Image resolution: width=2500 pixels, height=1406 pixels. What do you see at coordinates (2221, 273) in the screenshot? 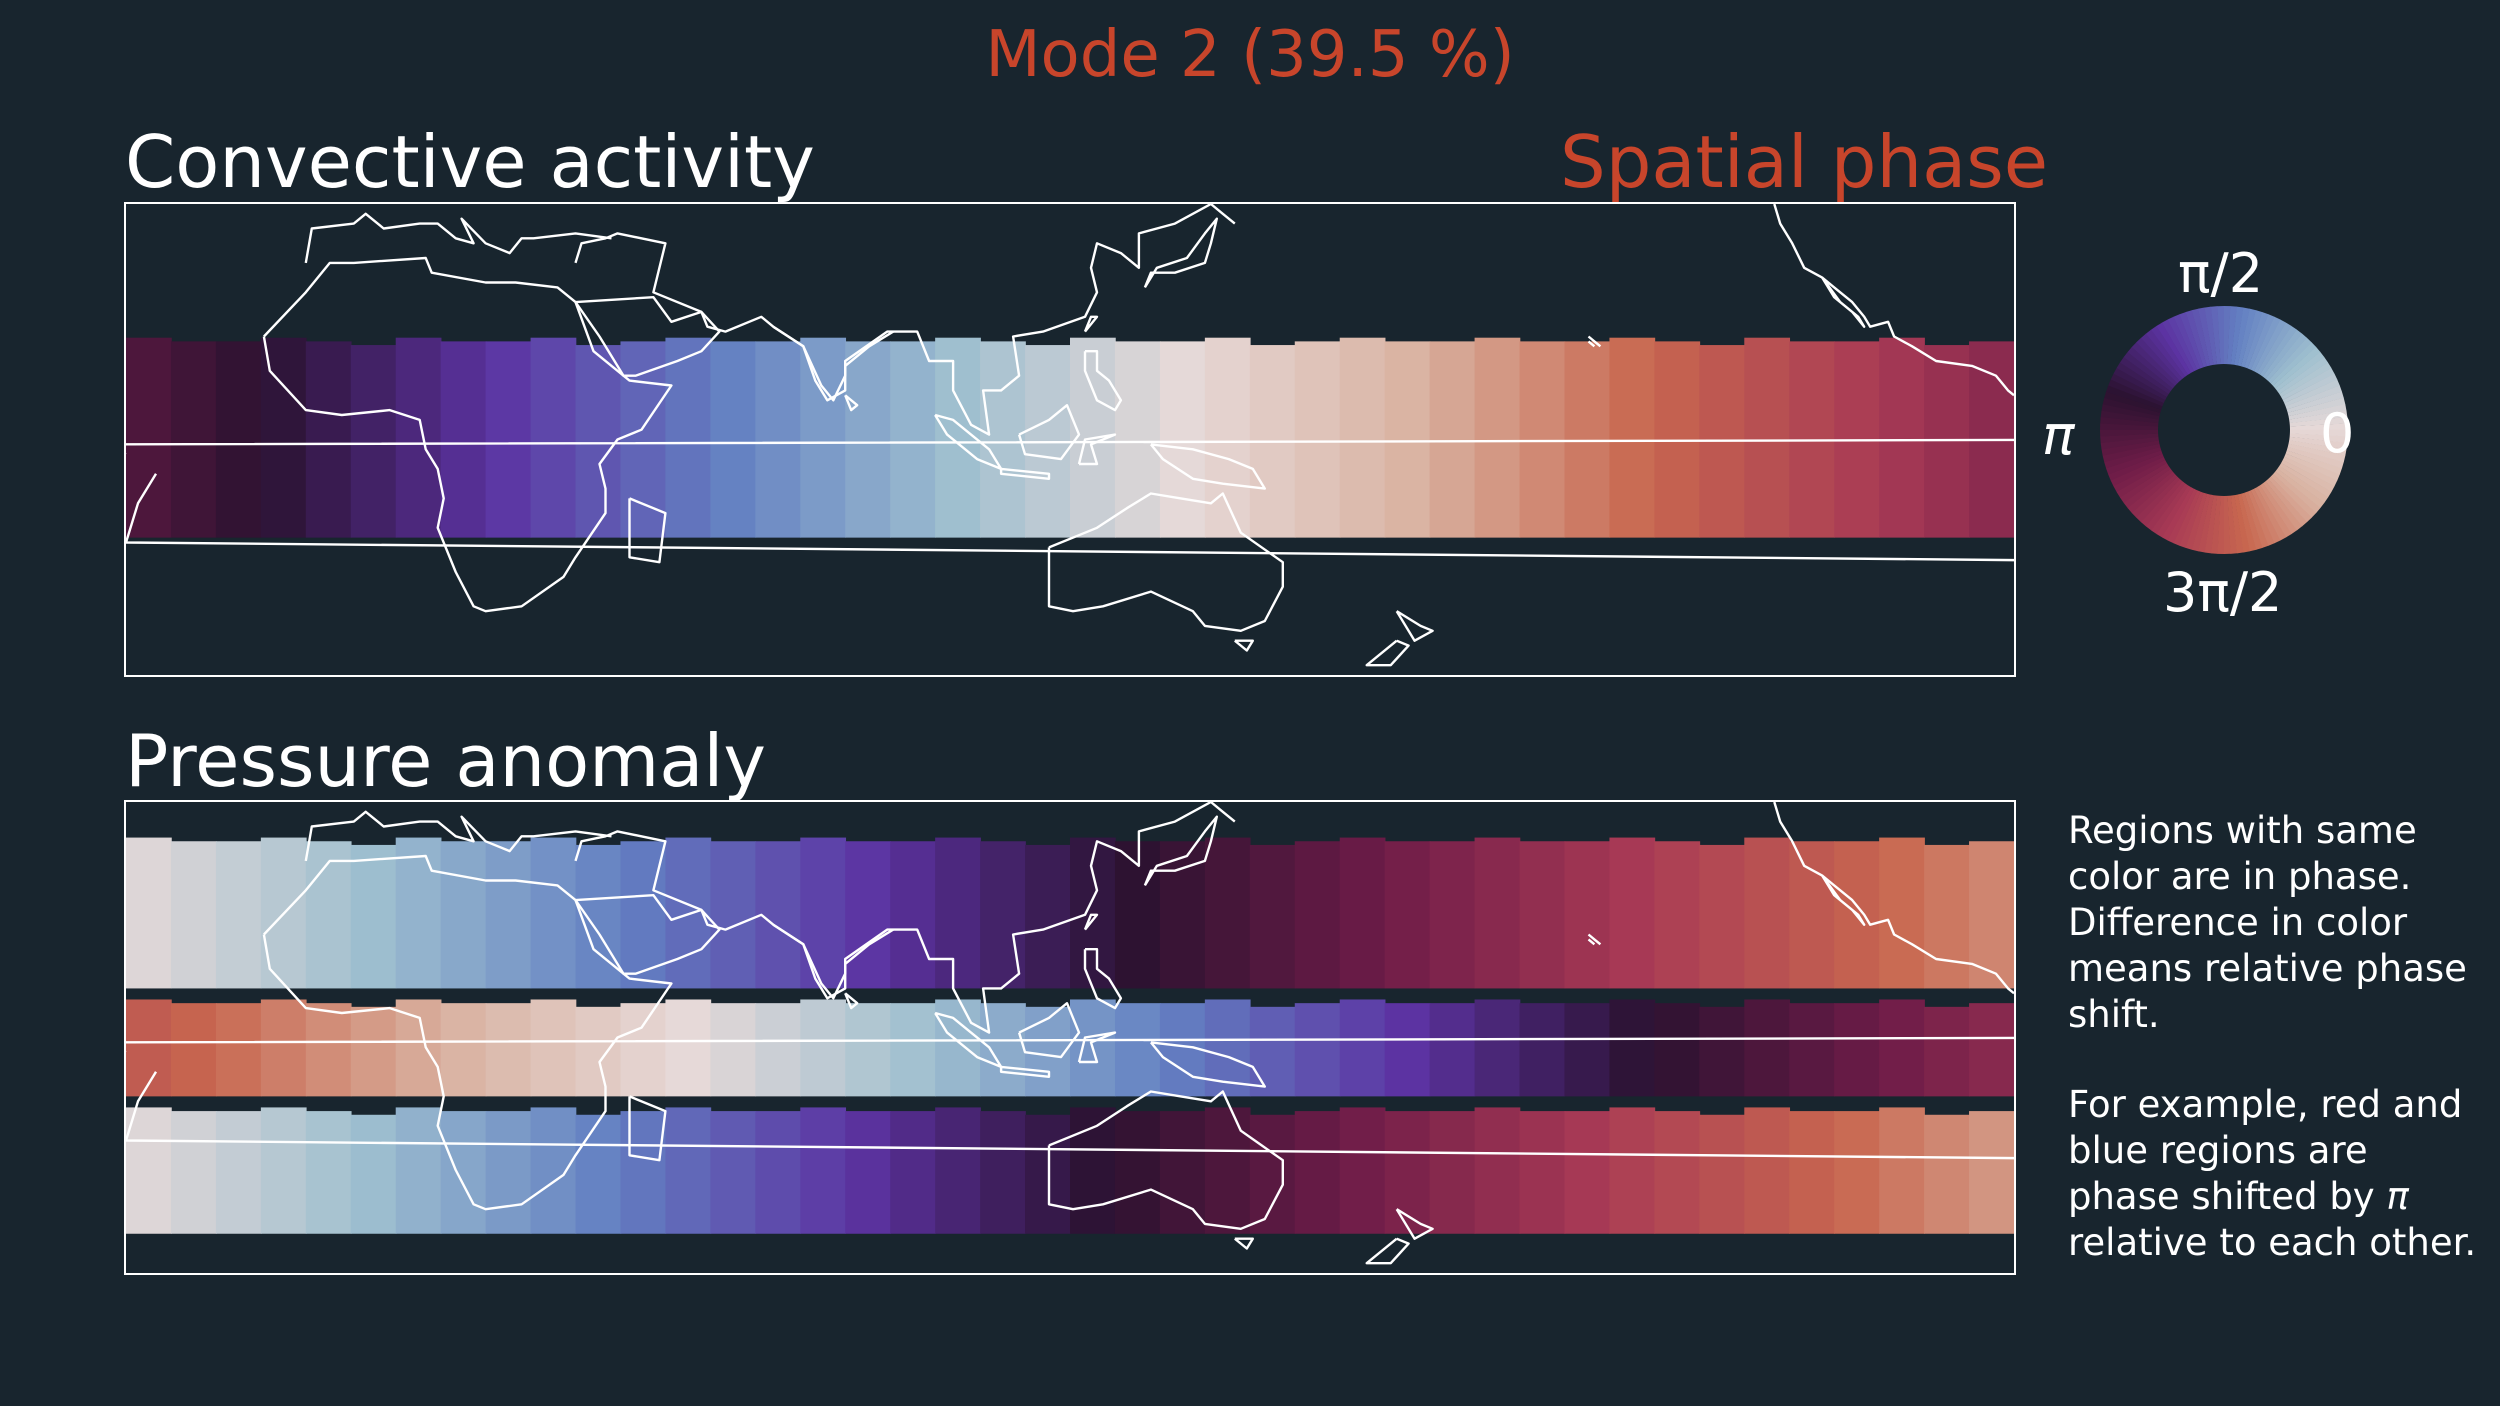
I see `wheel-label-pi-half: π/2` at bounding box center [2221, 273].